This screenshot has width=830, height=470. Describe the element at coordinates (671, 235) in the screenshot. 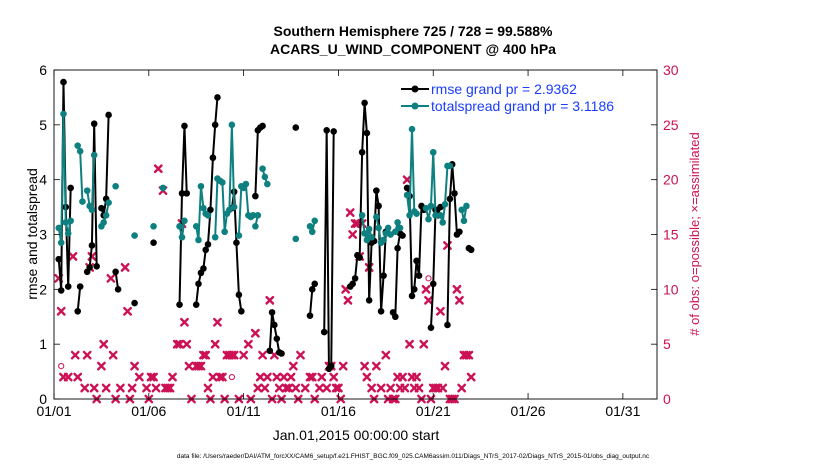

I see `right-tick-label: 15` at that location.